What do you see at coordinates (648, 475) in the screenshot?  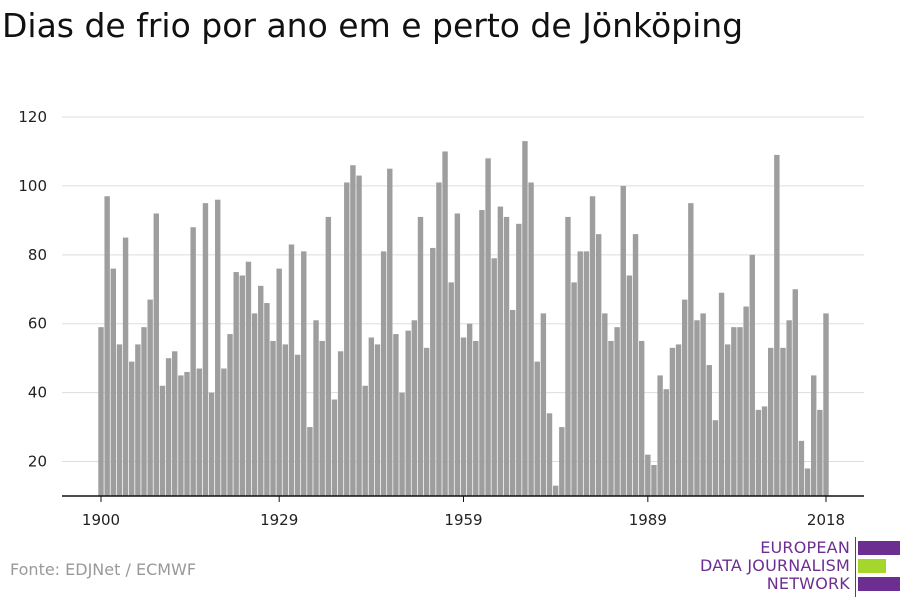 I see `bar-1989` at bounding box center [648, 475].